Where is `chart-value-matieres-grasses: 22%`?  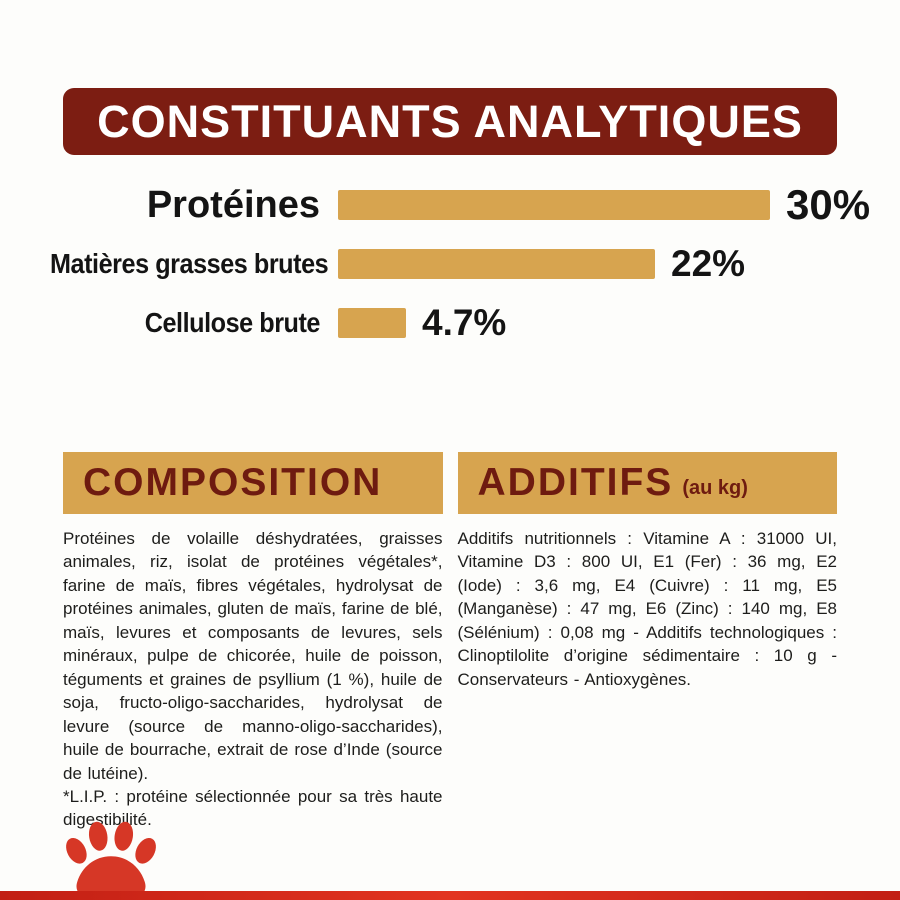
chart-value-matieres-grasses: 22% is located at coordinates (708, 263).